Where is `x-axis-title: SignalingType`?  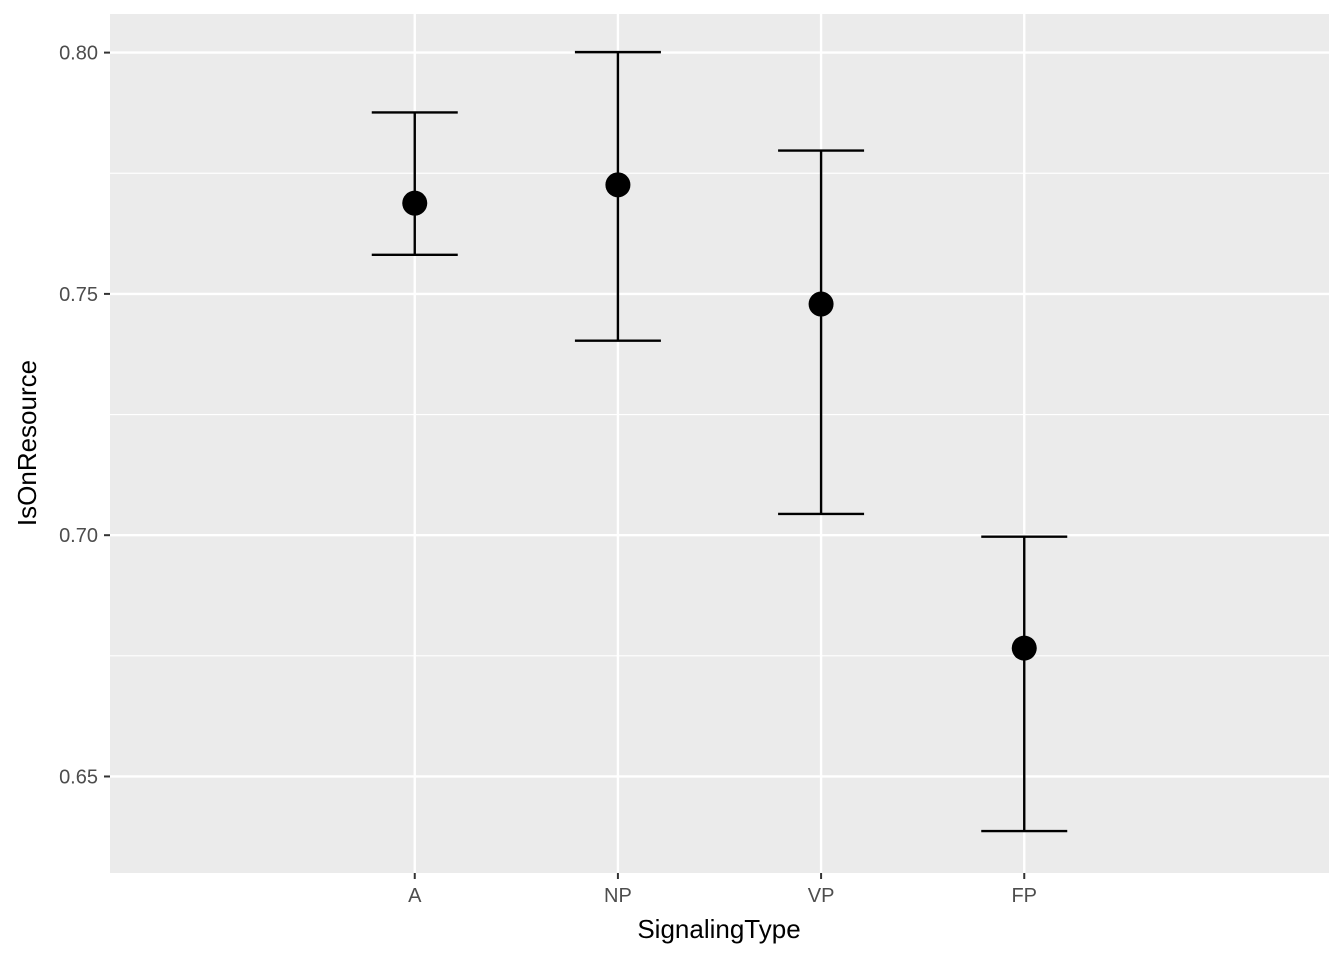 x-axis-title: SignalingType is located at coordinates (718, 929).